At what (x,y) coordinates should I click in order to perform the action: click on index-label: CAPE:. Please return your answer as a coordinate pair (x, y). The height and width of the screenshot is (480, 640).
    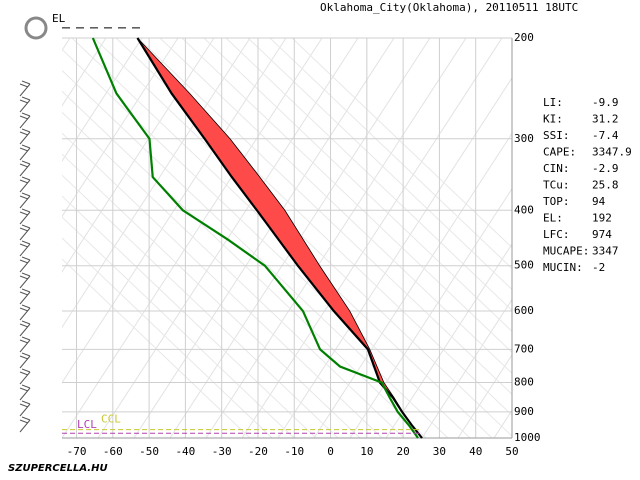
    Looking at the image, I should click on (559, 152).